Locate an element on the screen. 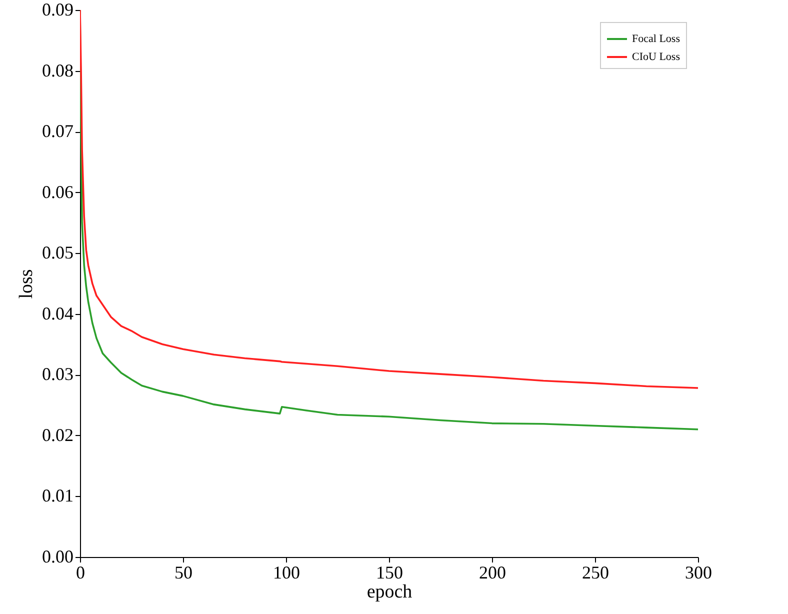 This screenshot has width=788, height=614. legend-label: Focal Loss is located at coordinates (656, 39).